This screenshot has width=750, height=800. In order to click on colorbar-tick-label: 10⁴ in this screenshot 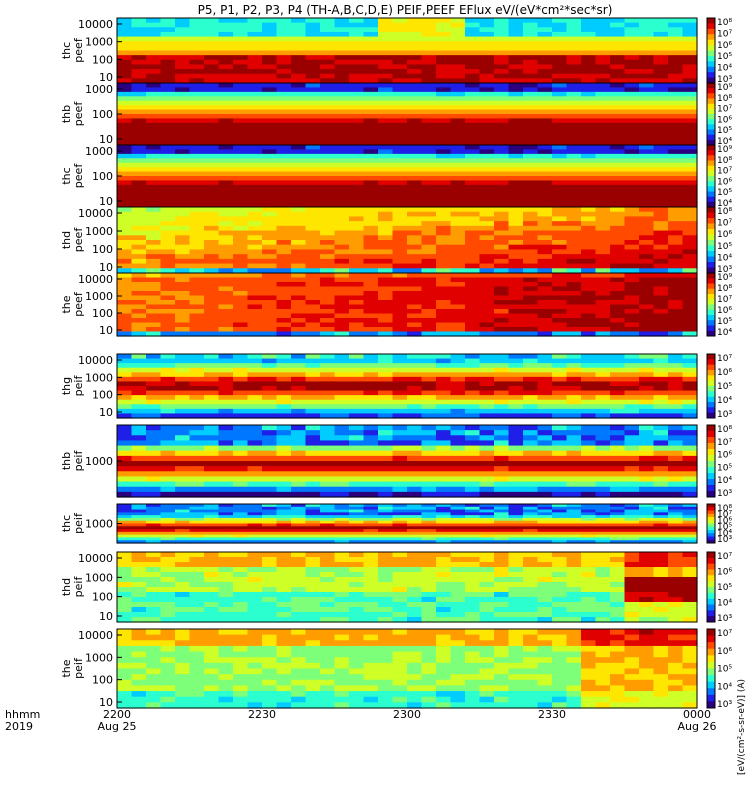, I will do `click(724, 401)`.